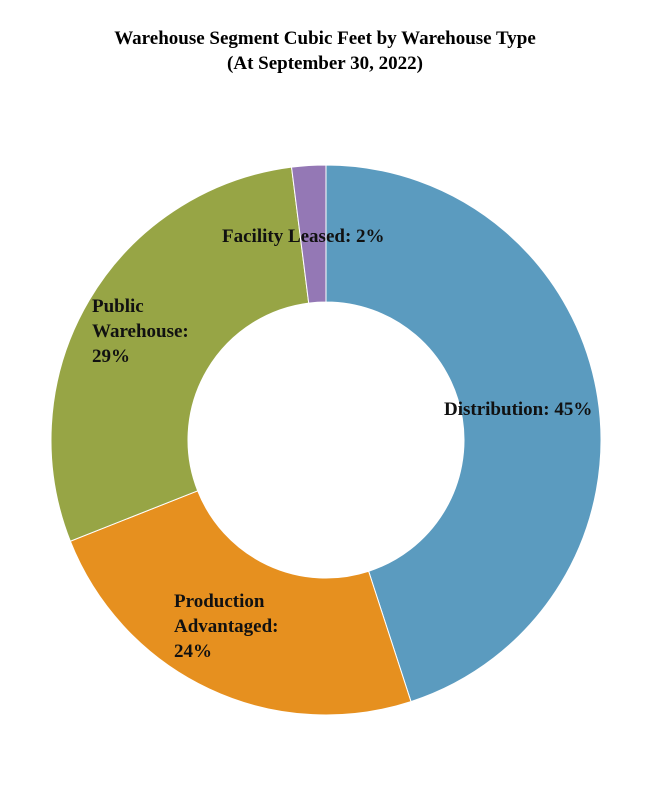  Describe the element at coordinates (325, 63) in the screenshot. I see `chart-subtitle: (At September 30, 2022)` at that location.